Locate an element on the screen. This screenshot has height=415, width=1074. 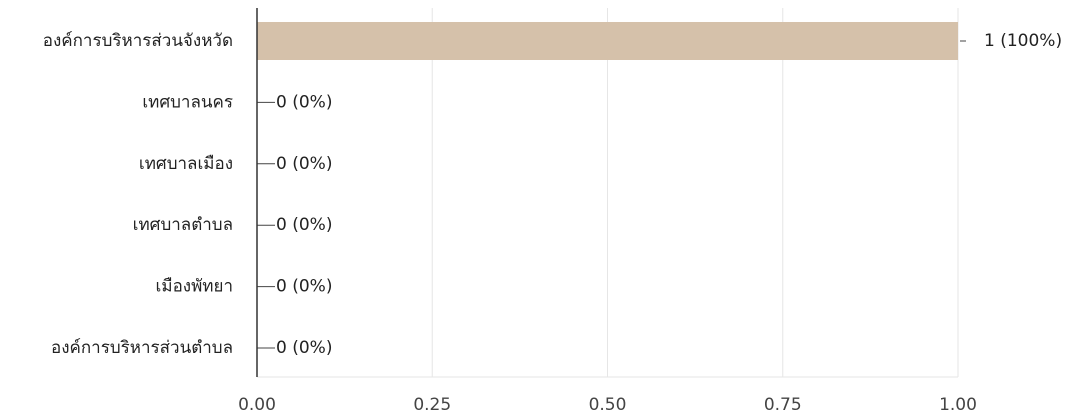
data-label-3: 0 (0%) is located at coordinates (304, 225).